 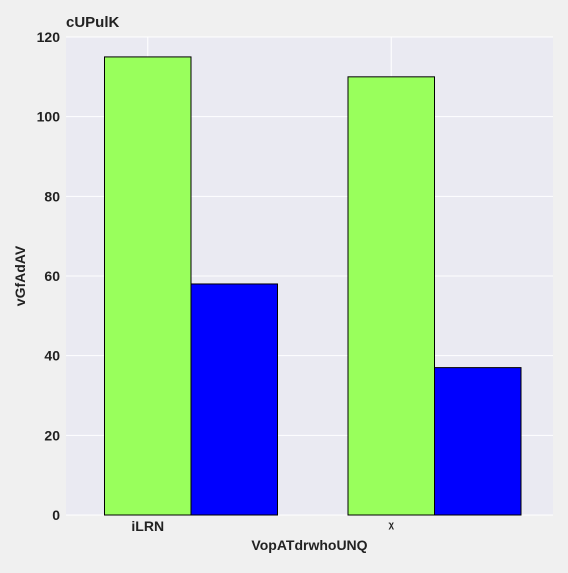 I want to click on chart-title: cUPulK, so click(x=93, y=22).